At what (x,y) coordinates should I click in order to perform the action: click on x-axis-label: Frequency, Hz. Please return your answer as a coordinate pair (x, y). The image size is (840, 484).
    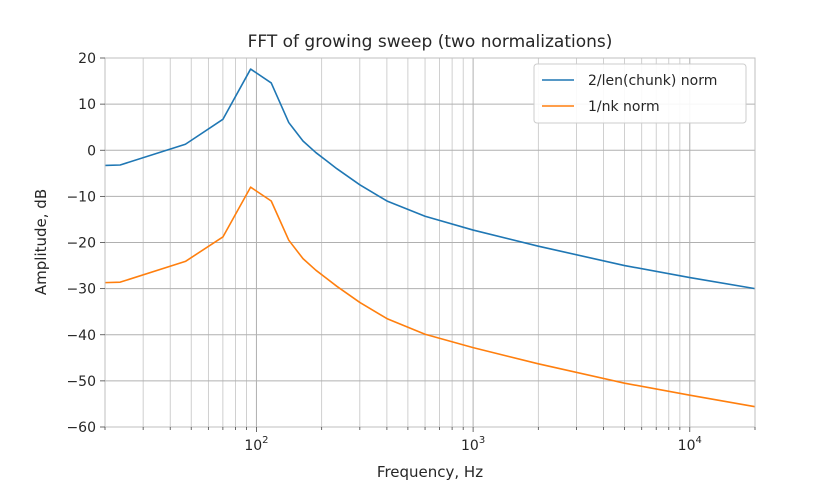
    Looking at the image, I should click on (430, 471).